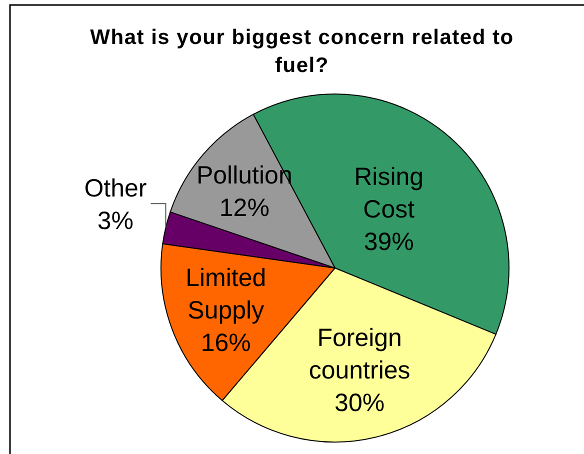  What do you see at coordinates (115, 220) in the screenshot?
I see `data-label: 3%` at bounding box center [115, 220].